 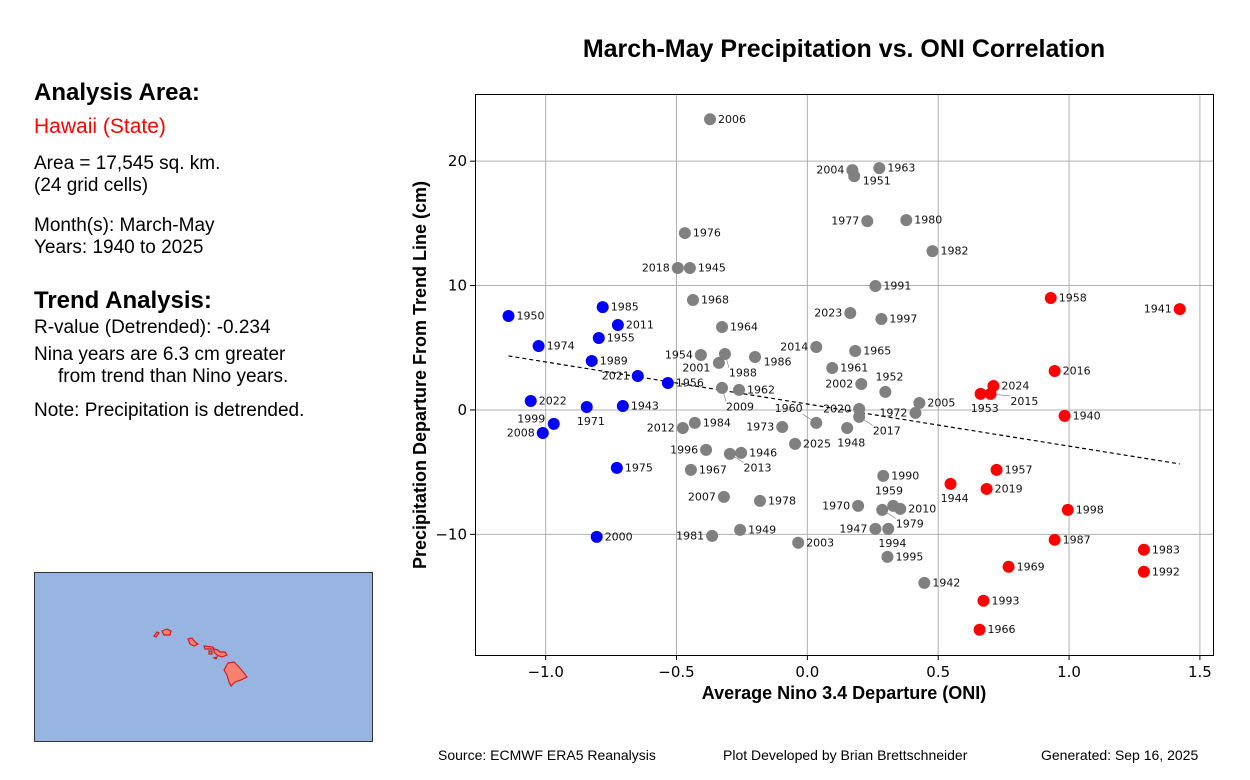 I want to click on x-axis-label: Average Nino 3.4 Departure (ONI), so click(x=844, y=693).